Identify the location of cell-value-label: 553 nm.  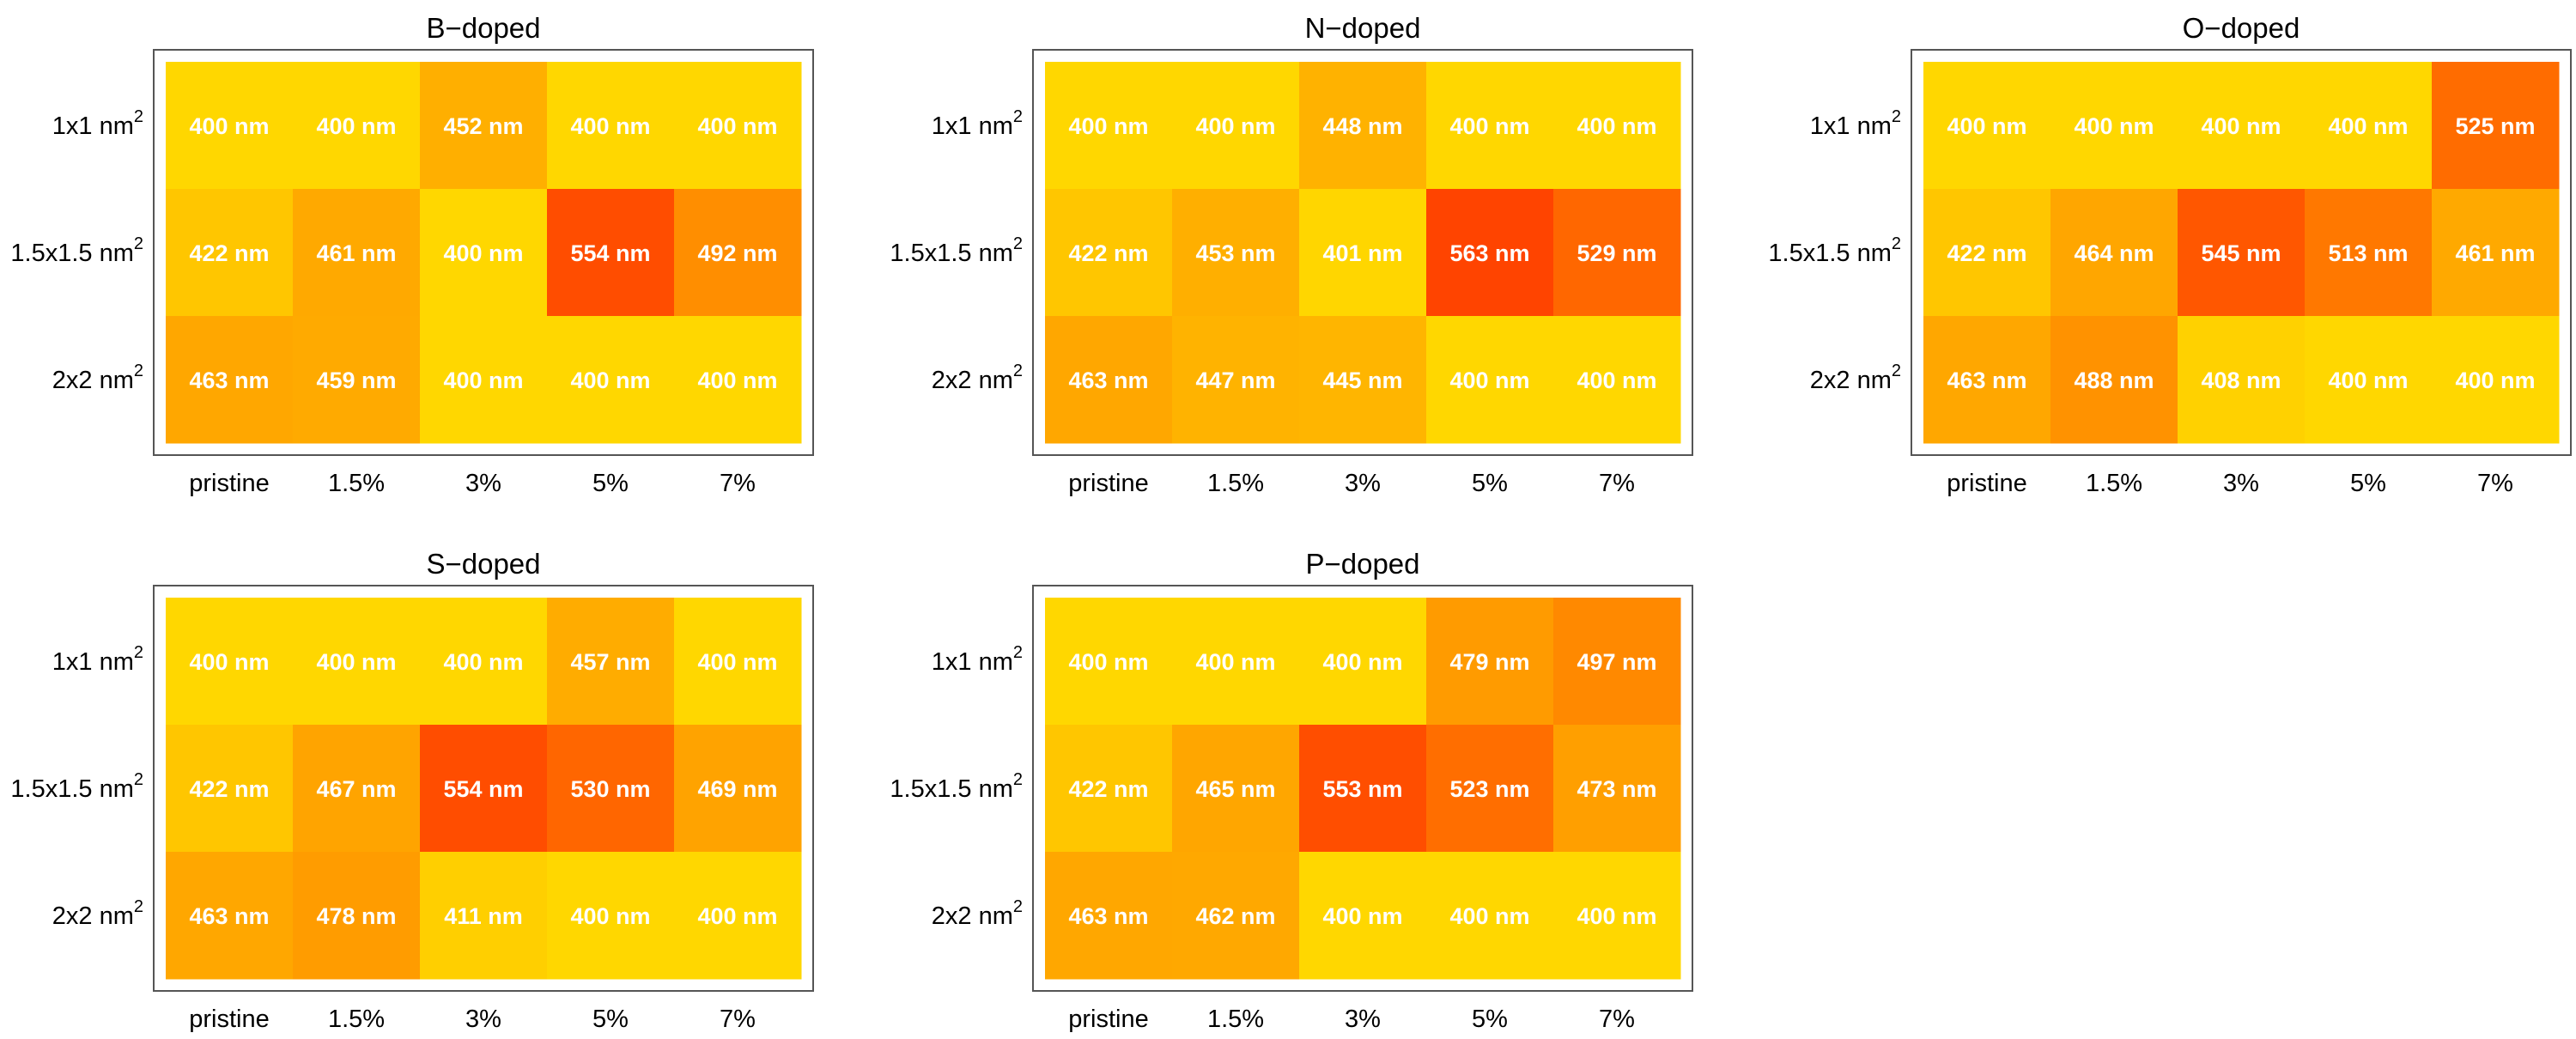
(1362, 789).